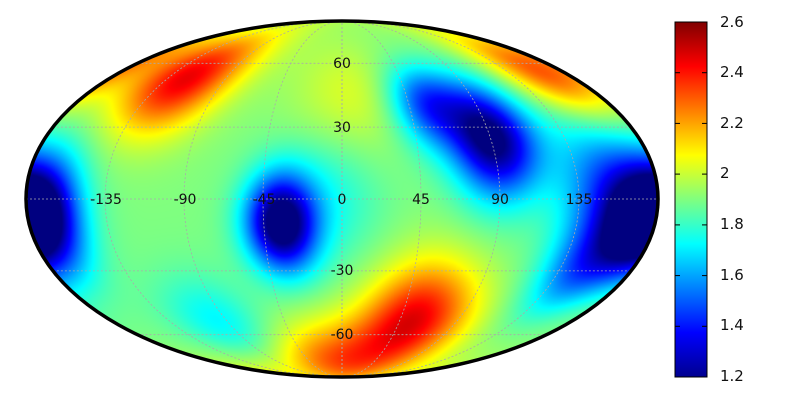 This screenshot has width=800, height=400. What do you see at coordinates (732, 325) in the screenshot?
I see `colorbar-tick-label: 1.4` at bounding box center [732, 325].